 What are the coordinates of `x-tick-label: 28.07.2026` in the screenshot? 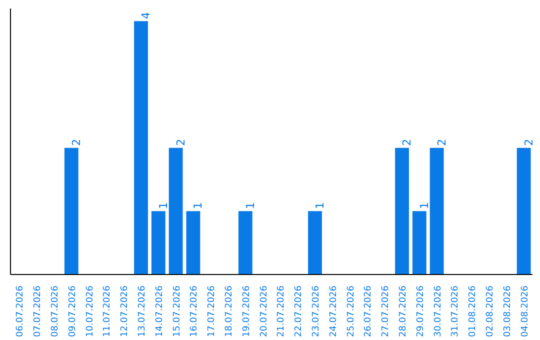 It's located at (403, 311).